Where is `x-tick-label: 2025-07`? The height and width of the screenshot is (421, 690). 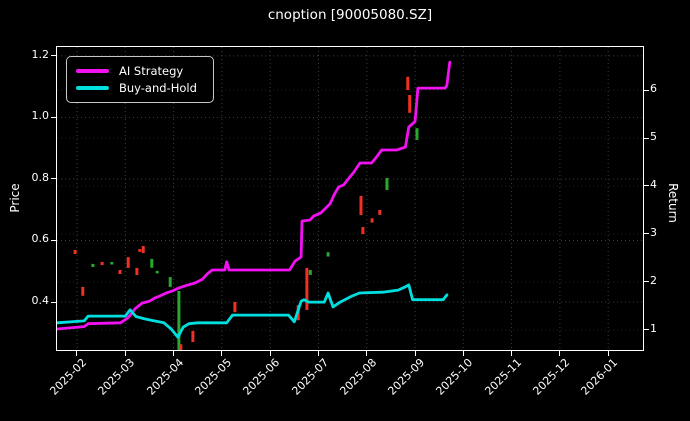 x-tick-label: 2025-07 is located at coordinates (309, 377).